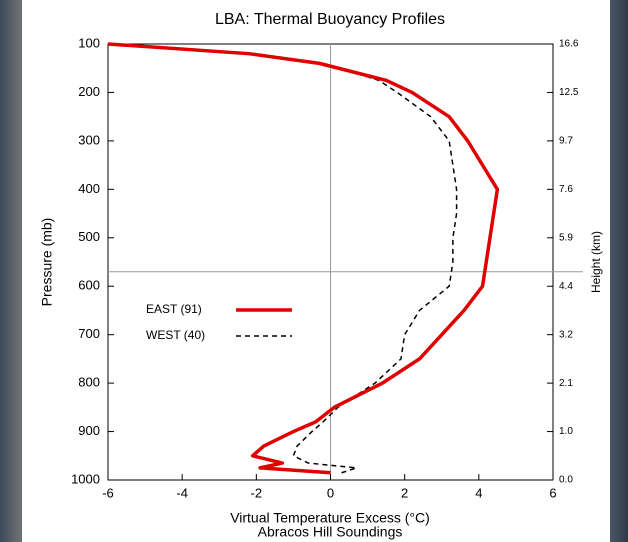  Describe the element at coordinates (89, 333) in the screenshot. I see `y-tick-label: 700` at that location.